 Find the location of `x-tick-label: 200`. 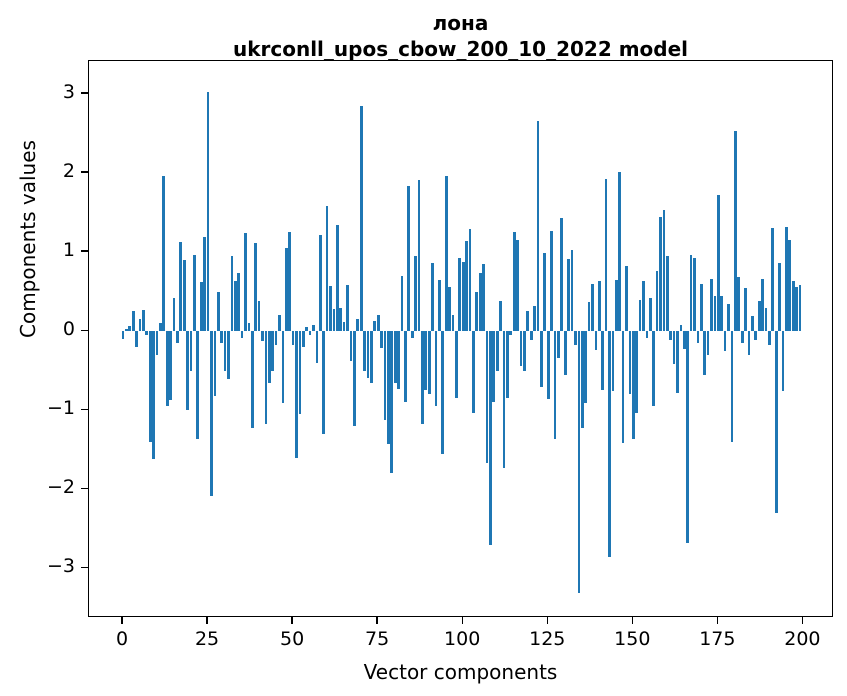

x-tick-label: 200 is located at coordinates (802, 639).